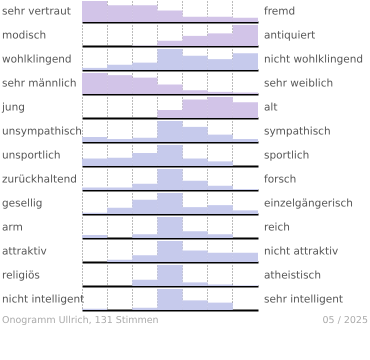  I want to click on y-axis-title: arm, so click(12, 228).